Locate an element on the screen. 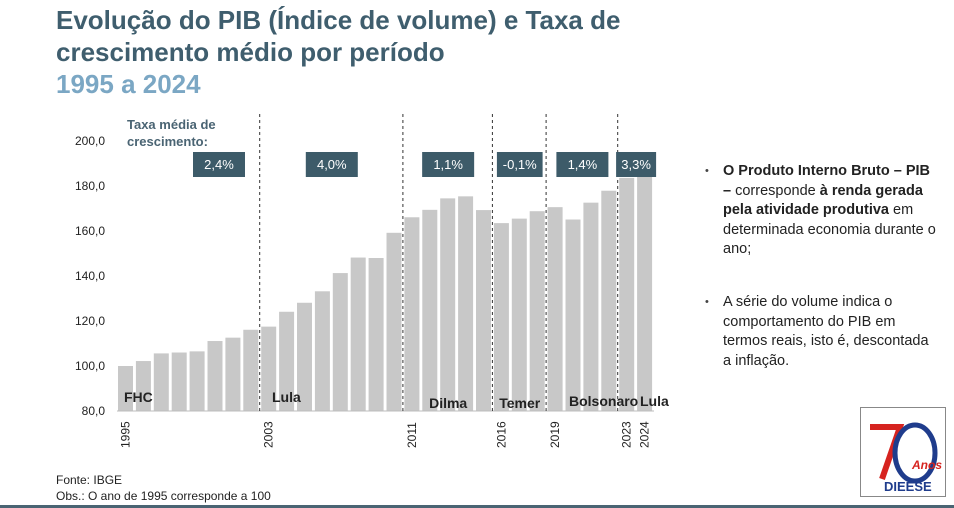 The width and height of the screenshot is (954, 508). dieese-logo: Anos DIEESE is located at coordinates (903, 452).